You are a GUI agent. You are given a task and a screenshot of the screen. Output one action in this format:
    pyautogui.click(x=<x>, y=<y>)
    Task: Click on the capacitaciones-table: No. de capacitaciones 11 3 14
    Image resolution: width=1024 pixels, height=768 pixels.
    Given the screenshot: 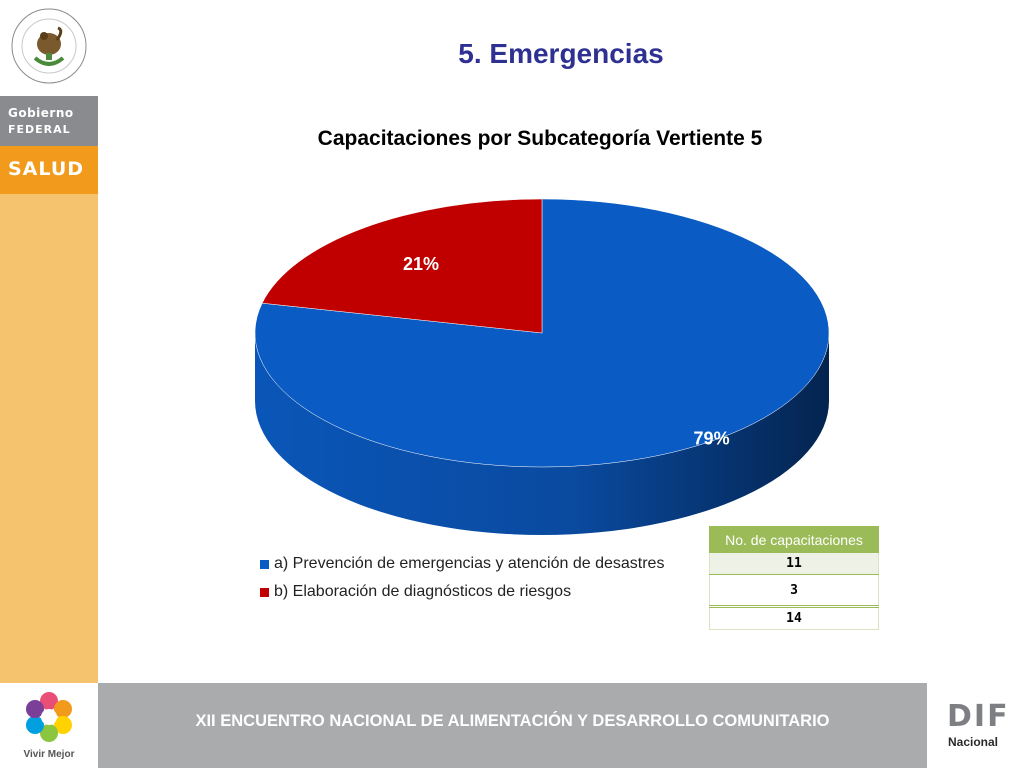 What is the action you would take?
    pyautogui.click(x=794, y=578)
    